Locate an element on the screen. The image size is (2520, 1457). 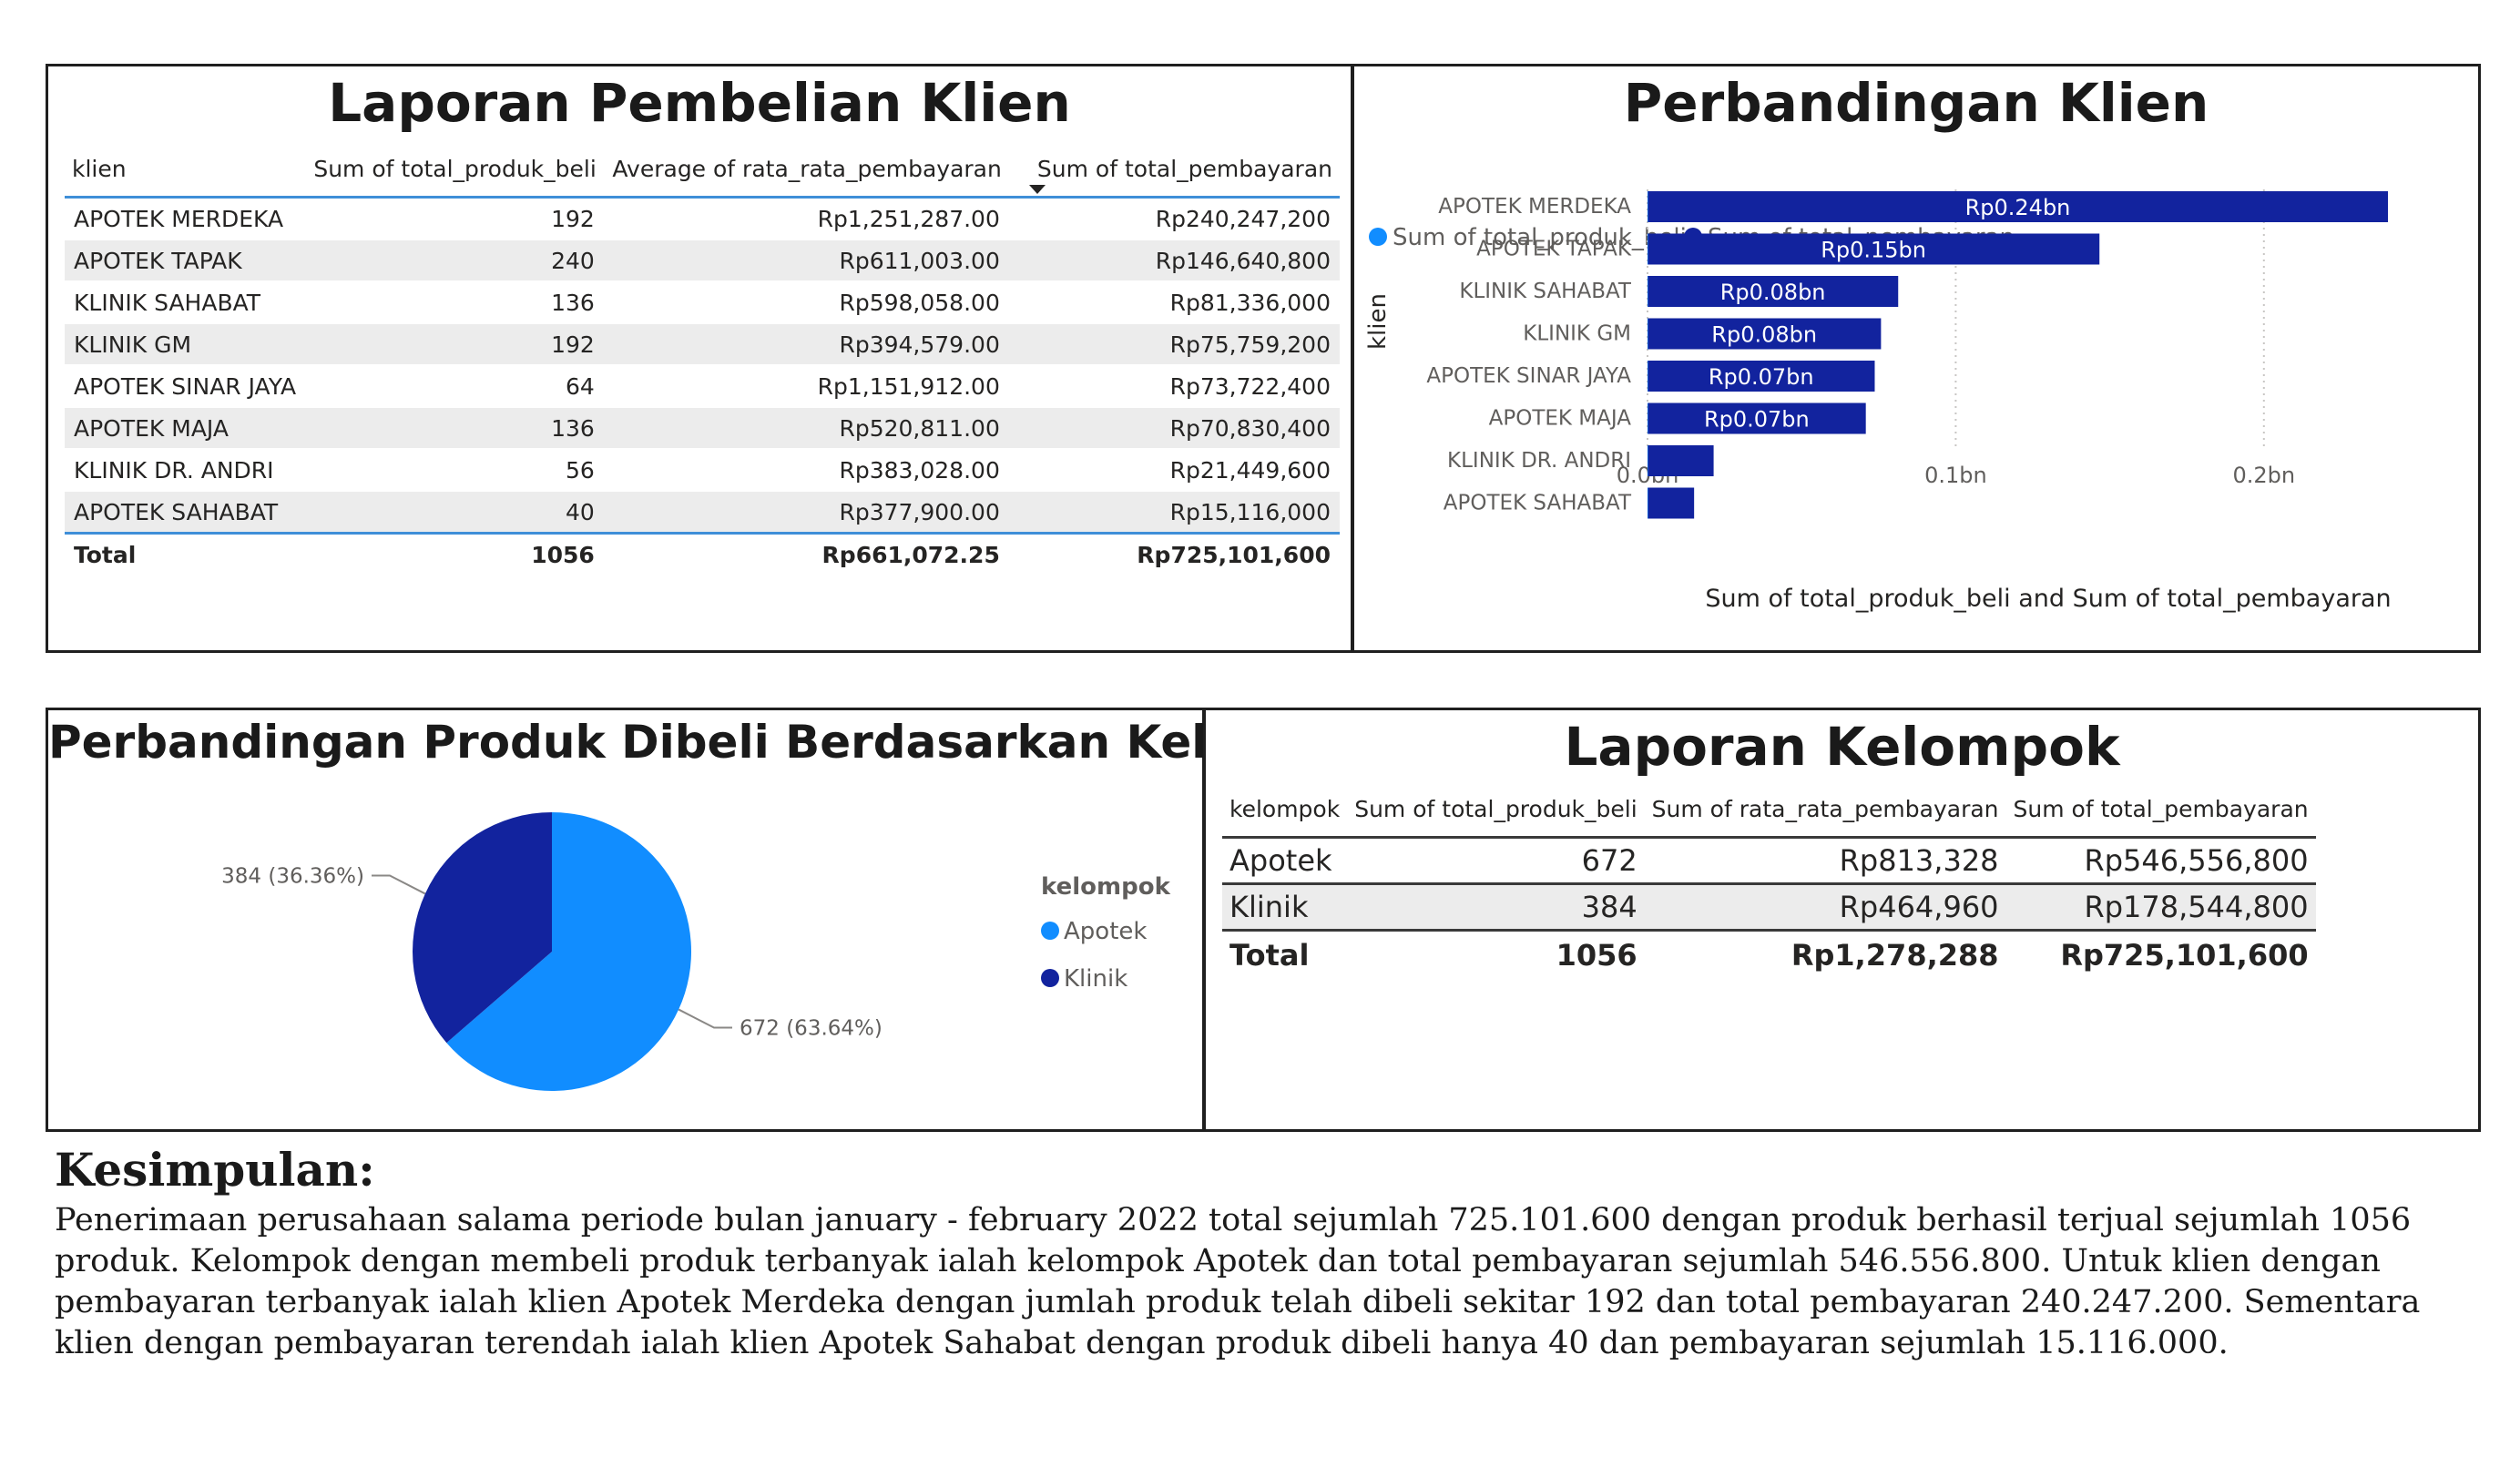
legend-item: Sum of total_produk_beli is located at coordinates (1528, 237).